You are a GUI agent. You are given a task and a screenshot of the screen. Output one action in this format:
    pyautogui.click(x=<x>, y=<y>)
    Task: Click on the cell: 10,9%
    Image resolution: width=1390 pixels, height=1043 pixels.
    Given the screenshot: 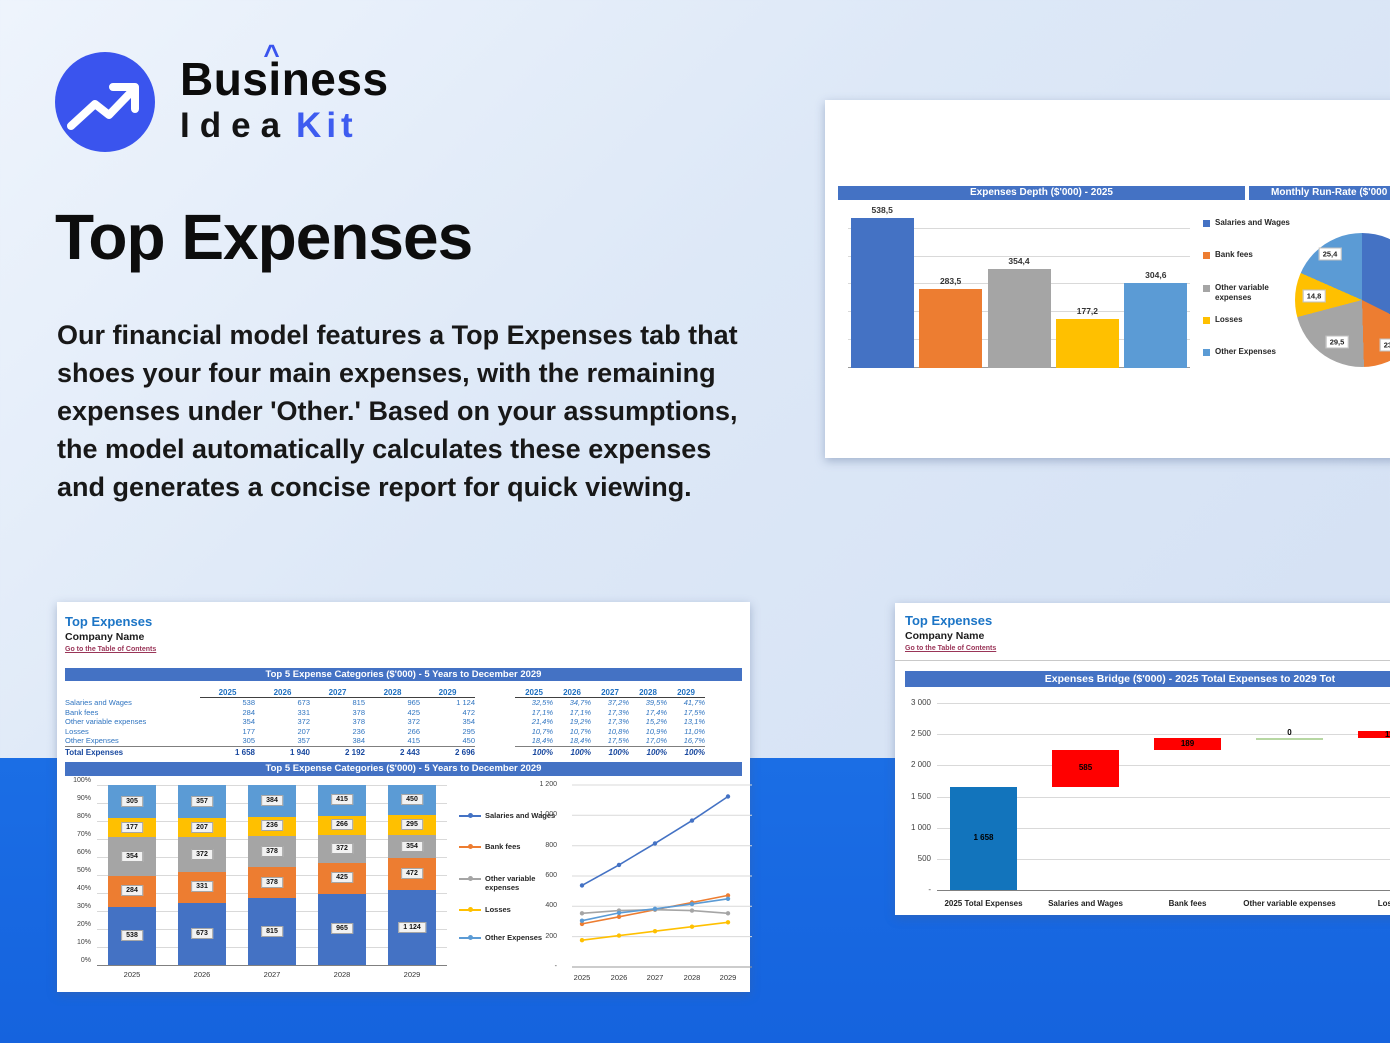 What is the action you would take?
    pyautogui.click(x=656, y=731)
    